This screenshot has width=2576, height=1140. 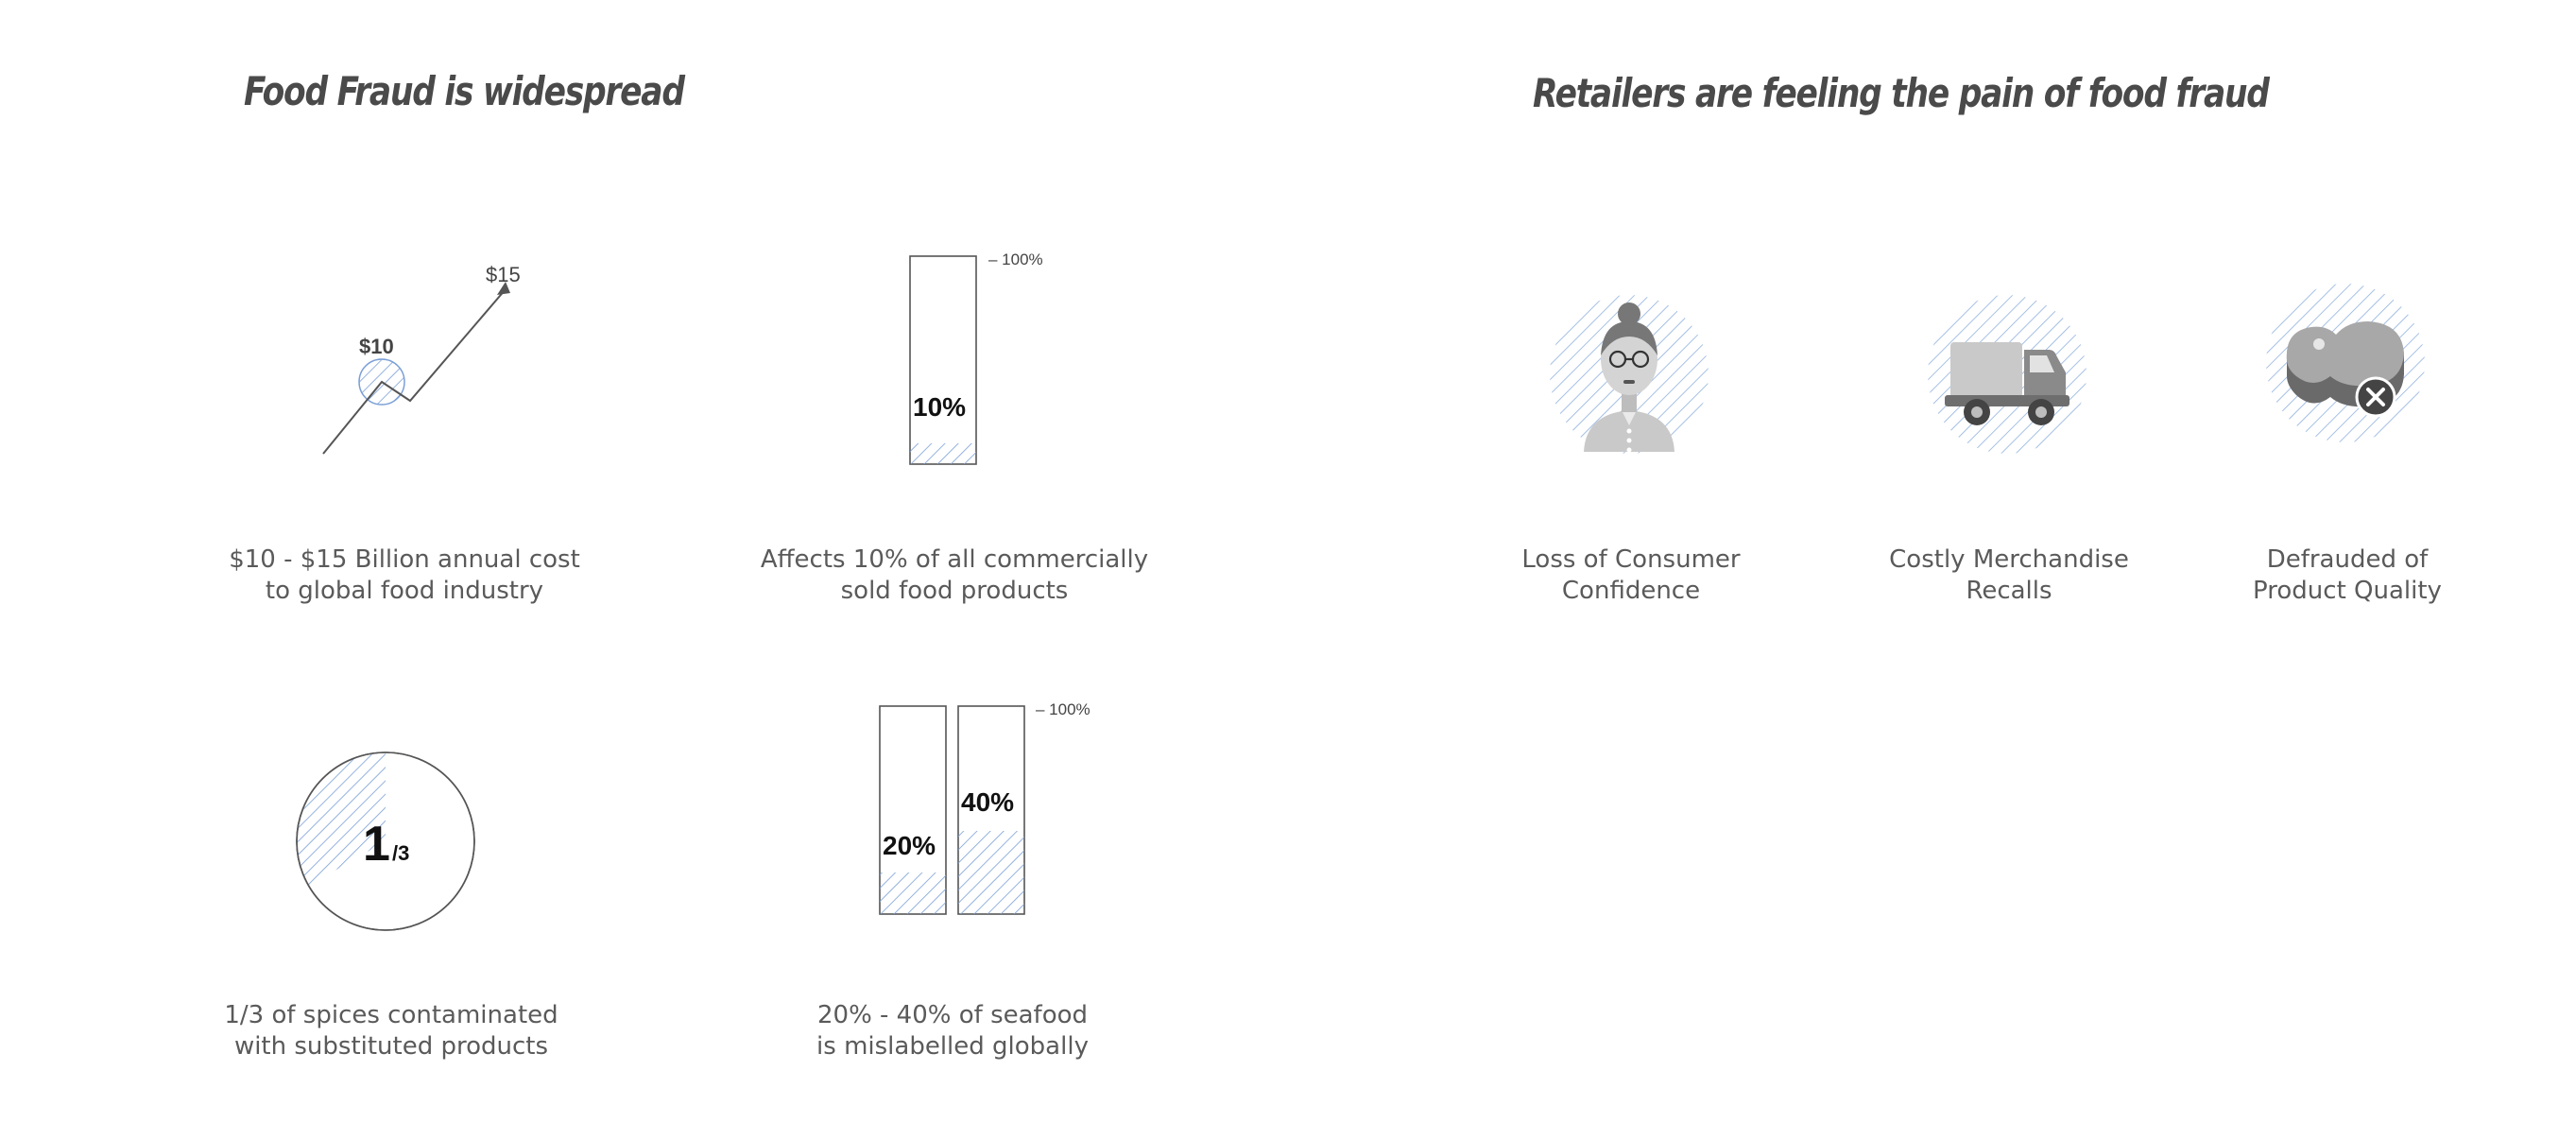 I want to click on delivery-truck-icon, so click(x=2007, y=374).